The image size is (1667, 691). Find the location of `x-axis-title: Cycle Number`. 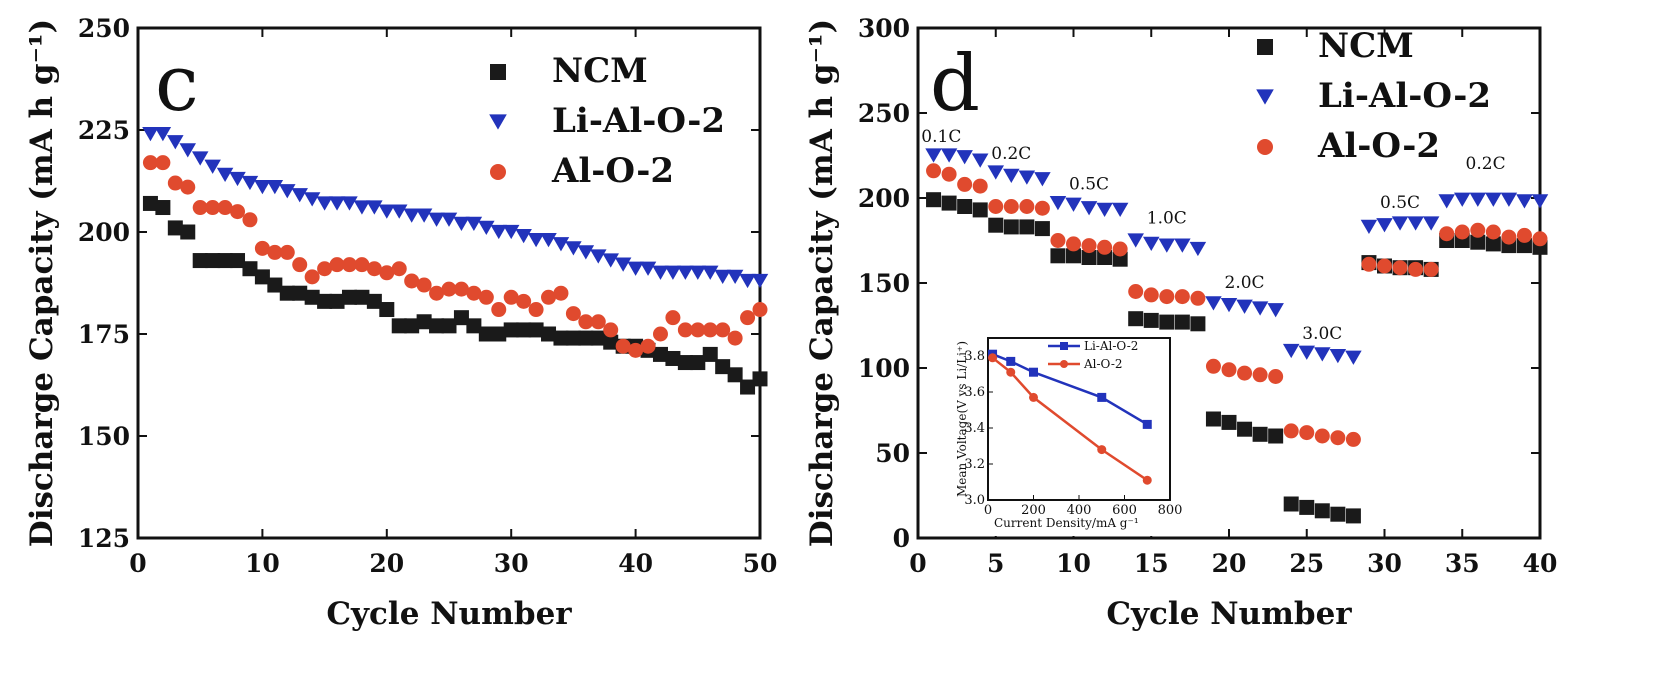

x-axis-title: Cycle Number is located at coordinates (449, 614).